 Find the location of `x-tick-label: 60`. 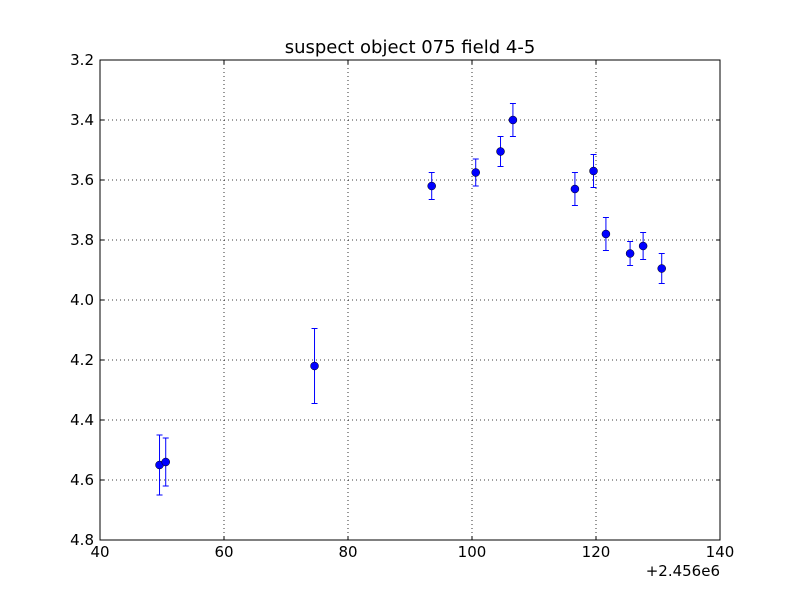

x-tick-label: 60 is located at coordinates (223, 552).